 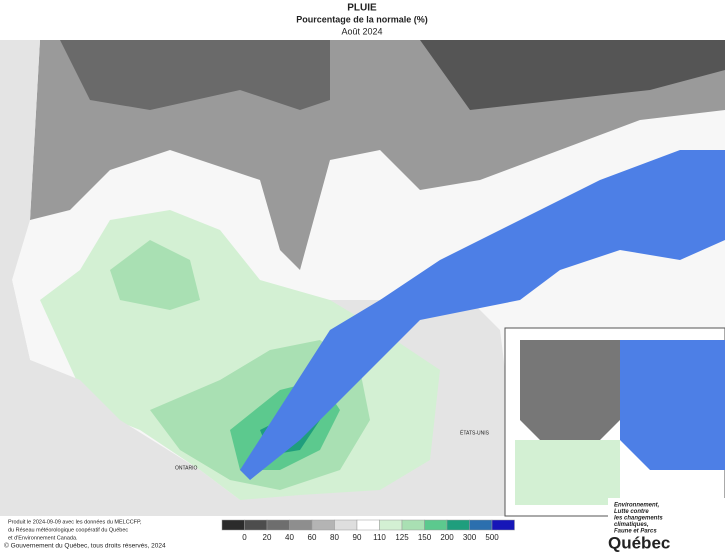 What do you see at coordinates (289, 537) in the screenshot?
I see `legend-label: 40` at bounding box center [289, 537].